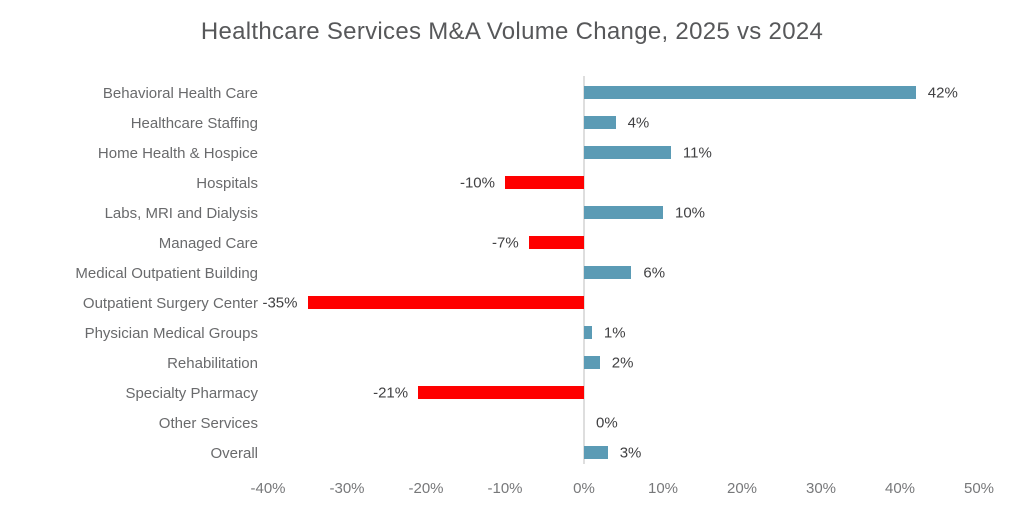 This screenshot has height=515, width=1024. Describe the element at coordinates (663, 488) in the screenshot. I see `x-tick-label: 10%` at that location.